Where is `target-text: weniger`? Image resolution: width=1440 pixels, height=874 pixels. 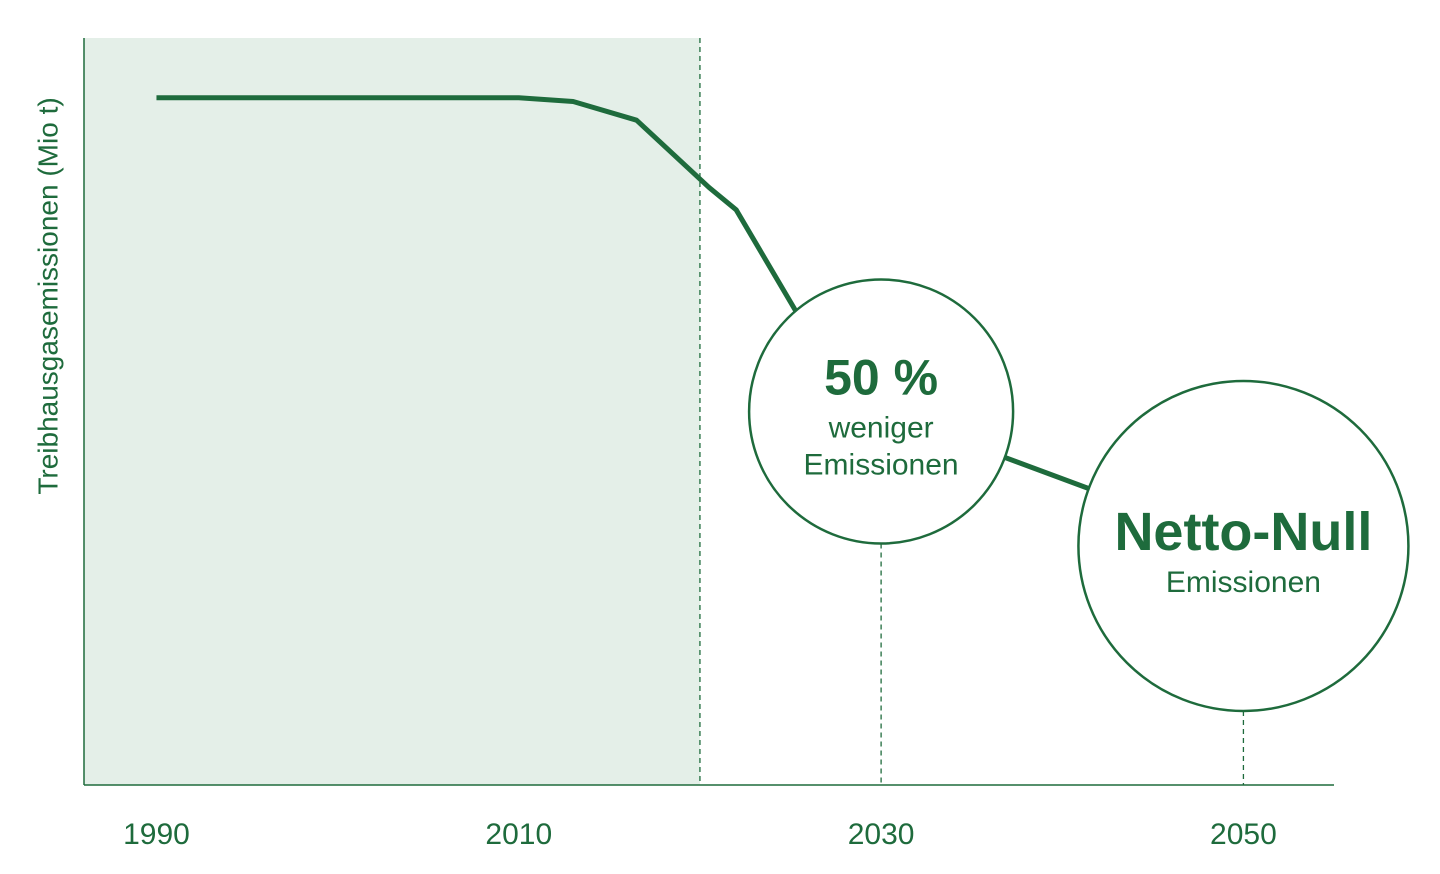
target-text: weniger is located at coordinates (881, 427).